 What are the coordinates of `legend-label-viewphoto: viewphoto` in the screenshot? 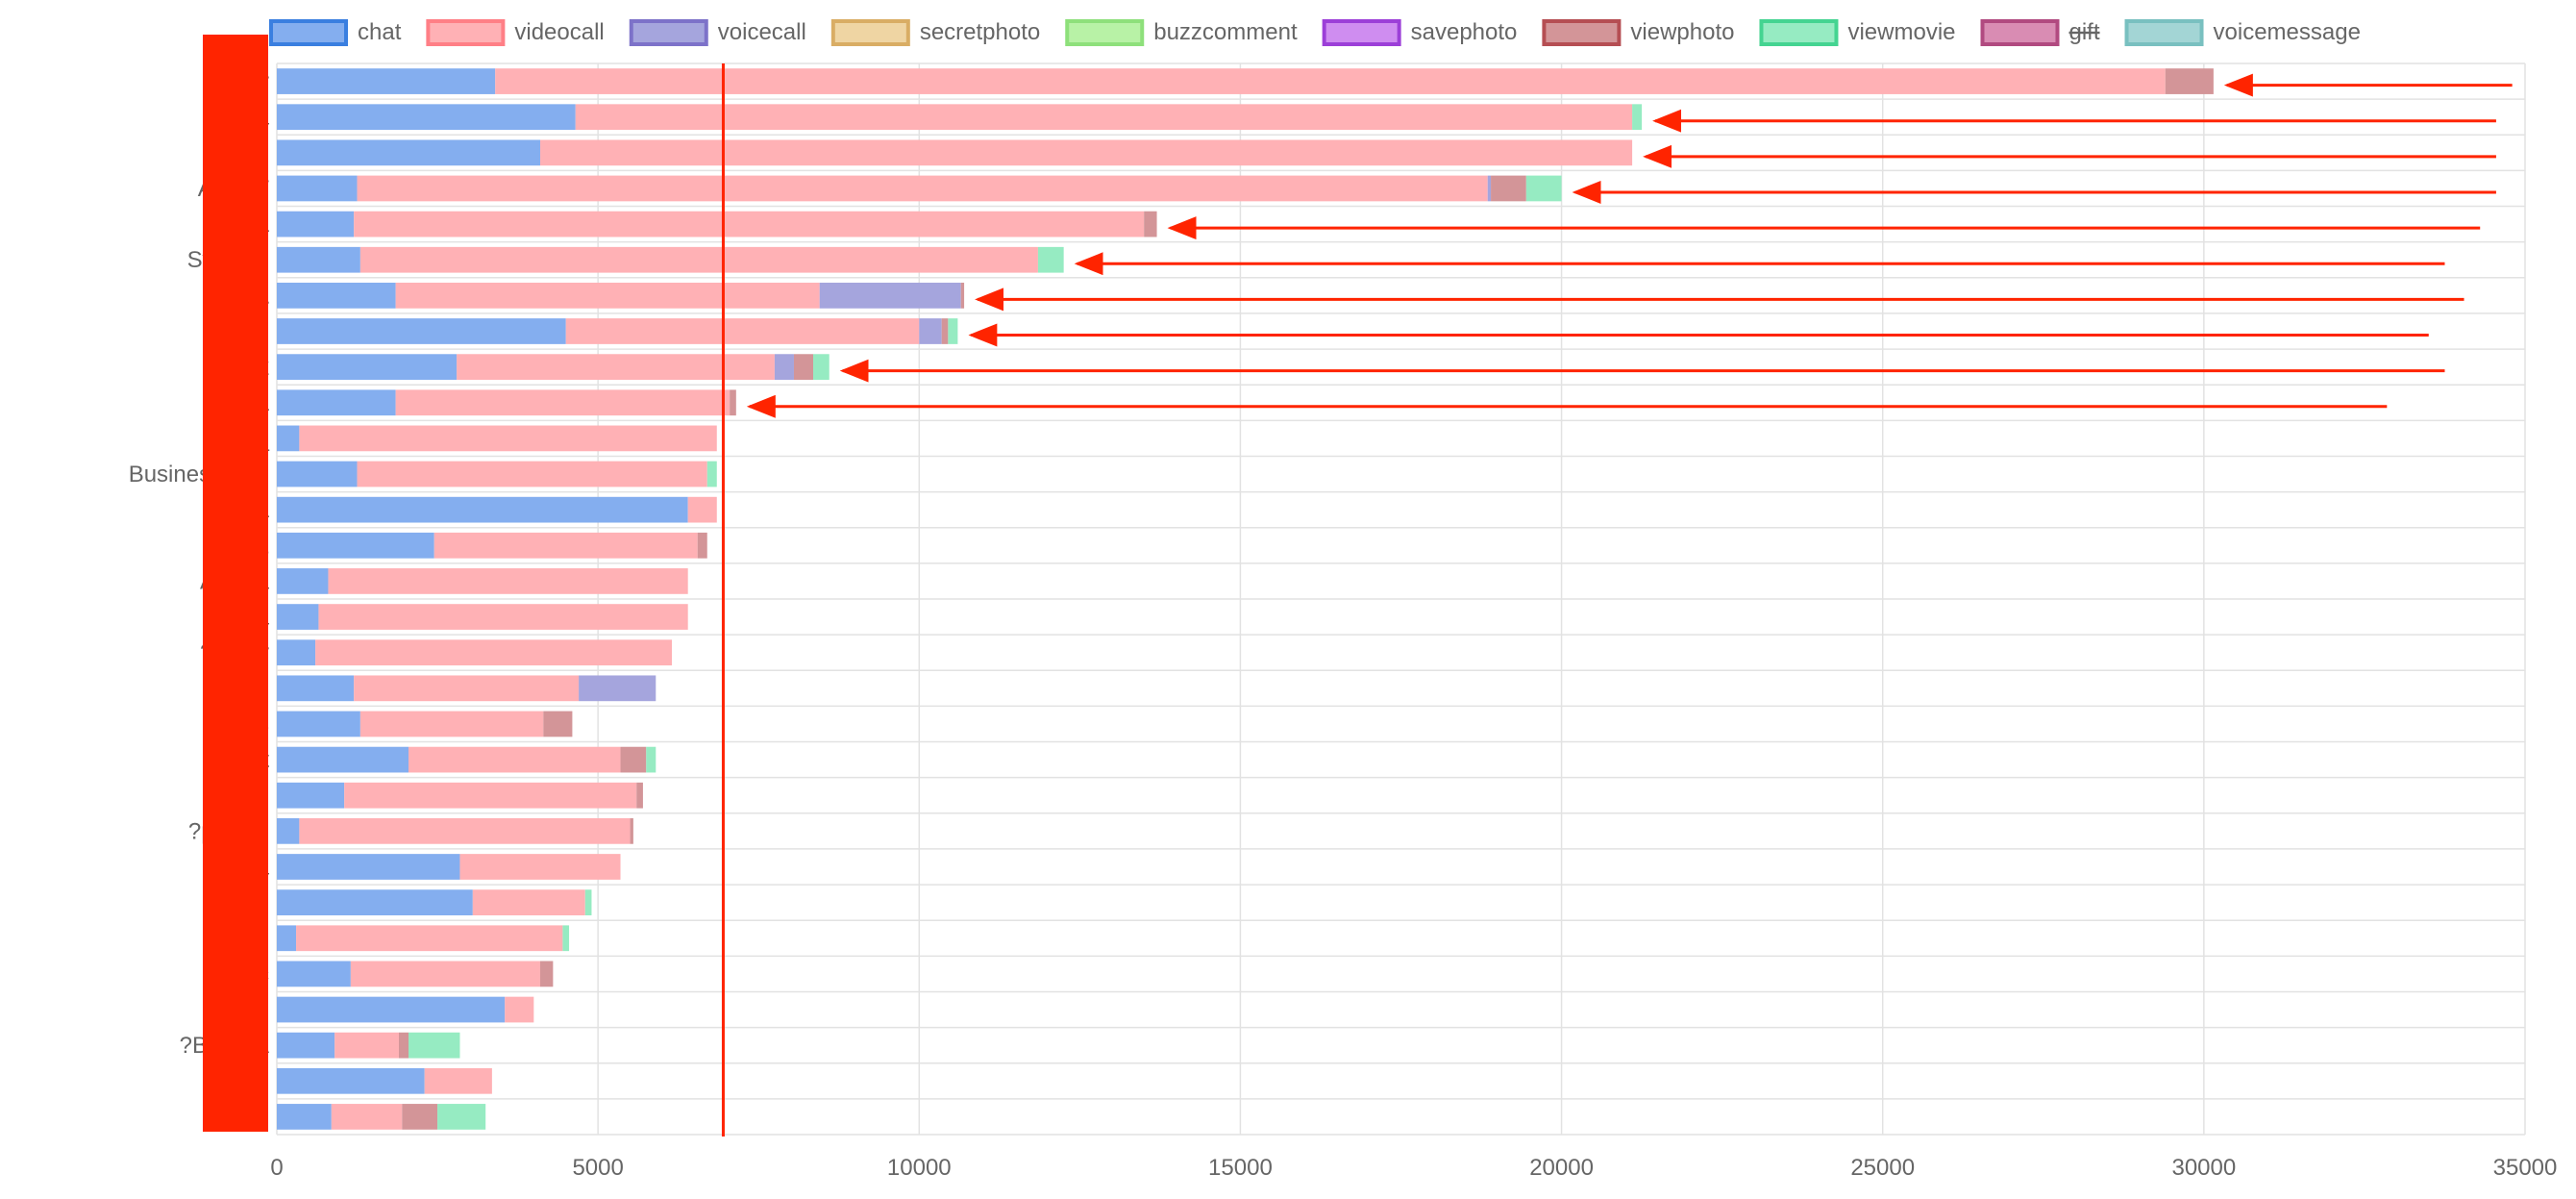 It's located at (1682, 32).